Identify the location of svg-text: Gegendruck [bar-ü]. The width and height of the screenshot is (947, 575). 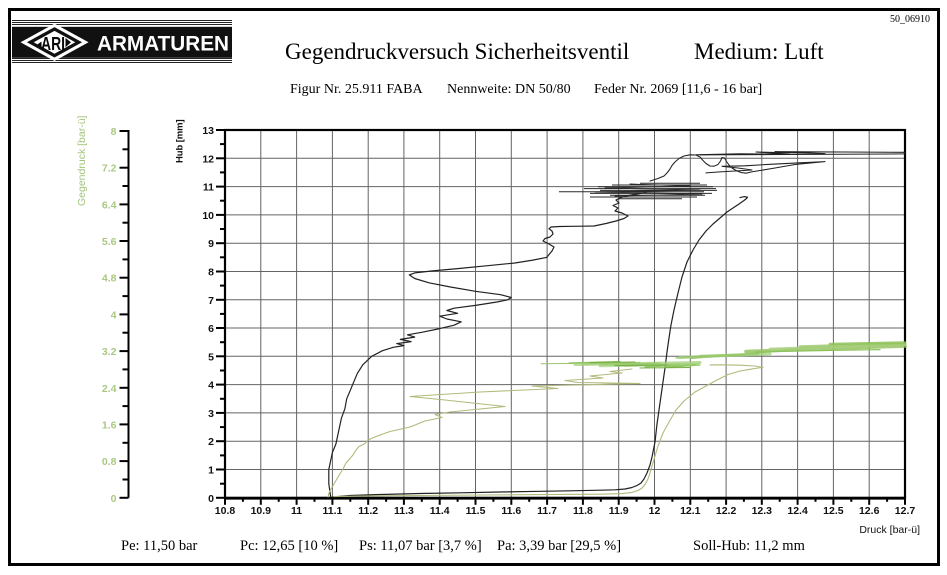
(82, 160).